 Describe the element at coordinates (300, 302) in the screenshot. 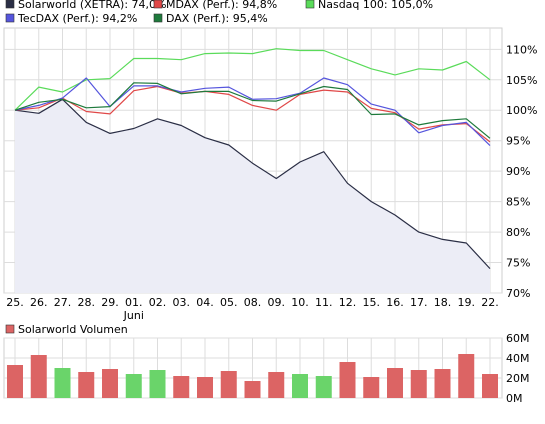

I see `x-tick-label-12: 10.` at that location.